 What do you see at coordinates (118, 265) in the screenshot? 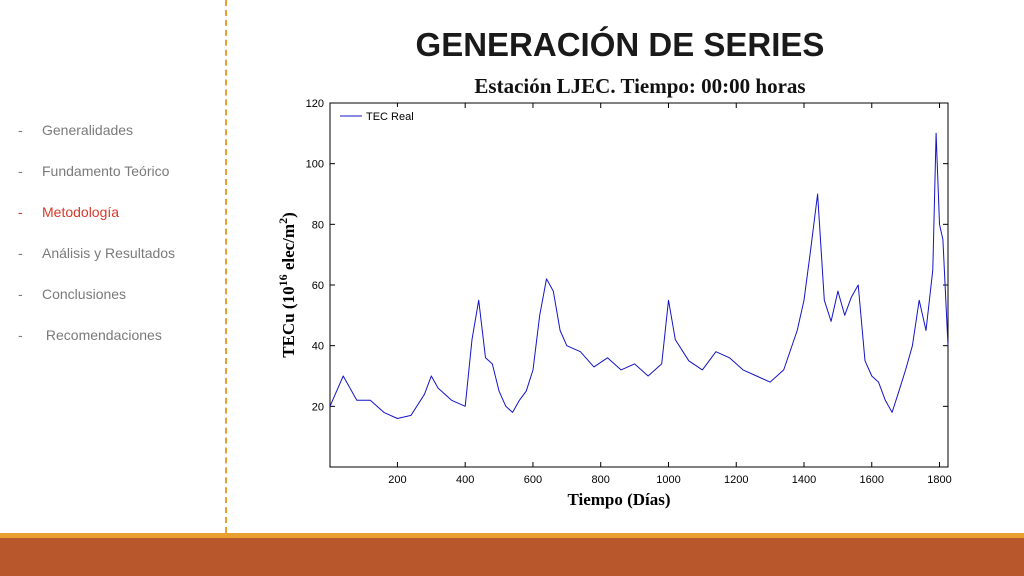
I see `sidebar-item-analisis: - Análisis y Resultados` at bounding box center [118, 265].